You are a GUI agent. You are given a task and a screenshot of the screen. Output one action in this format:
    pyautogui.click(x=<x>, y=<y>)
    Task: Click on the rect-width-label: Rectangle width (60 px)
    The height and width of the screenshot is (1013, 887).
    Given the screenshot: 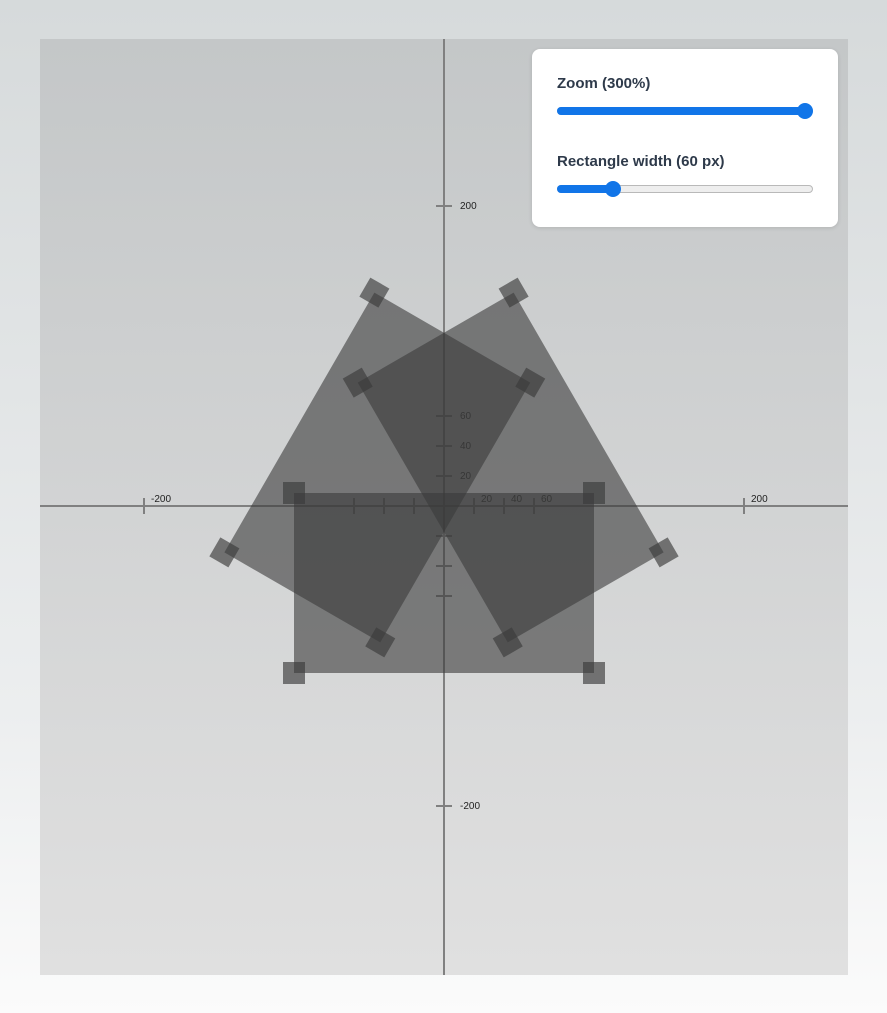 What is the action you would take?
    pyautogui.click(x=641, y=161)
    